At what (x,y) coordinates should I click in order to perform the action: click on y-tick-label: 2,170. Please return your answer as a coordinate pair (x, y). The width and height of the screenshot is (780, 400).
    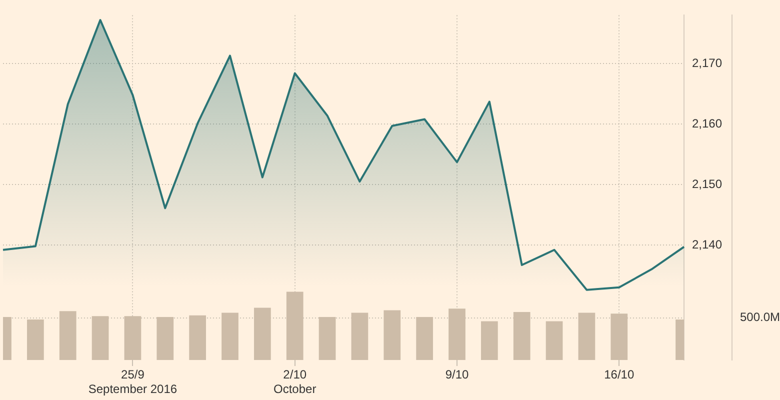
    Looking at the image, I should click on (707, 63).